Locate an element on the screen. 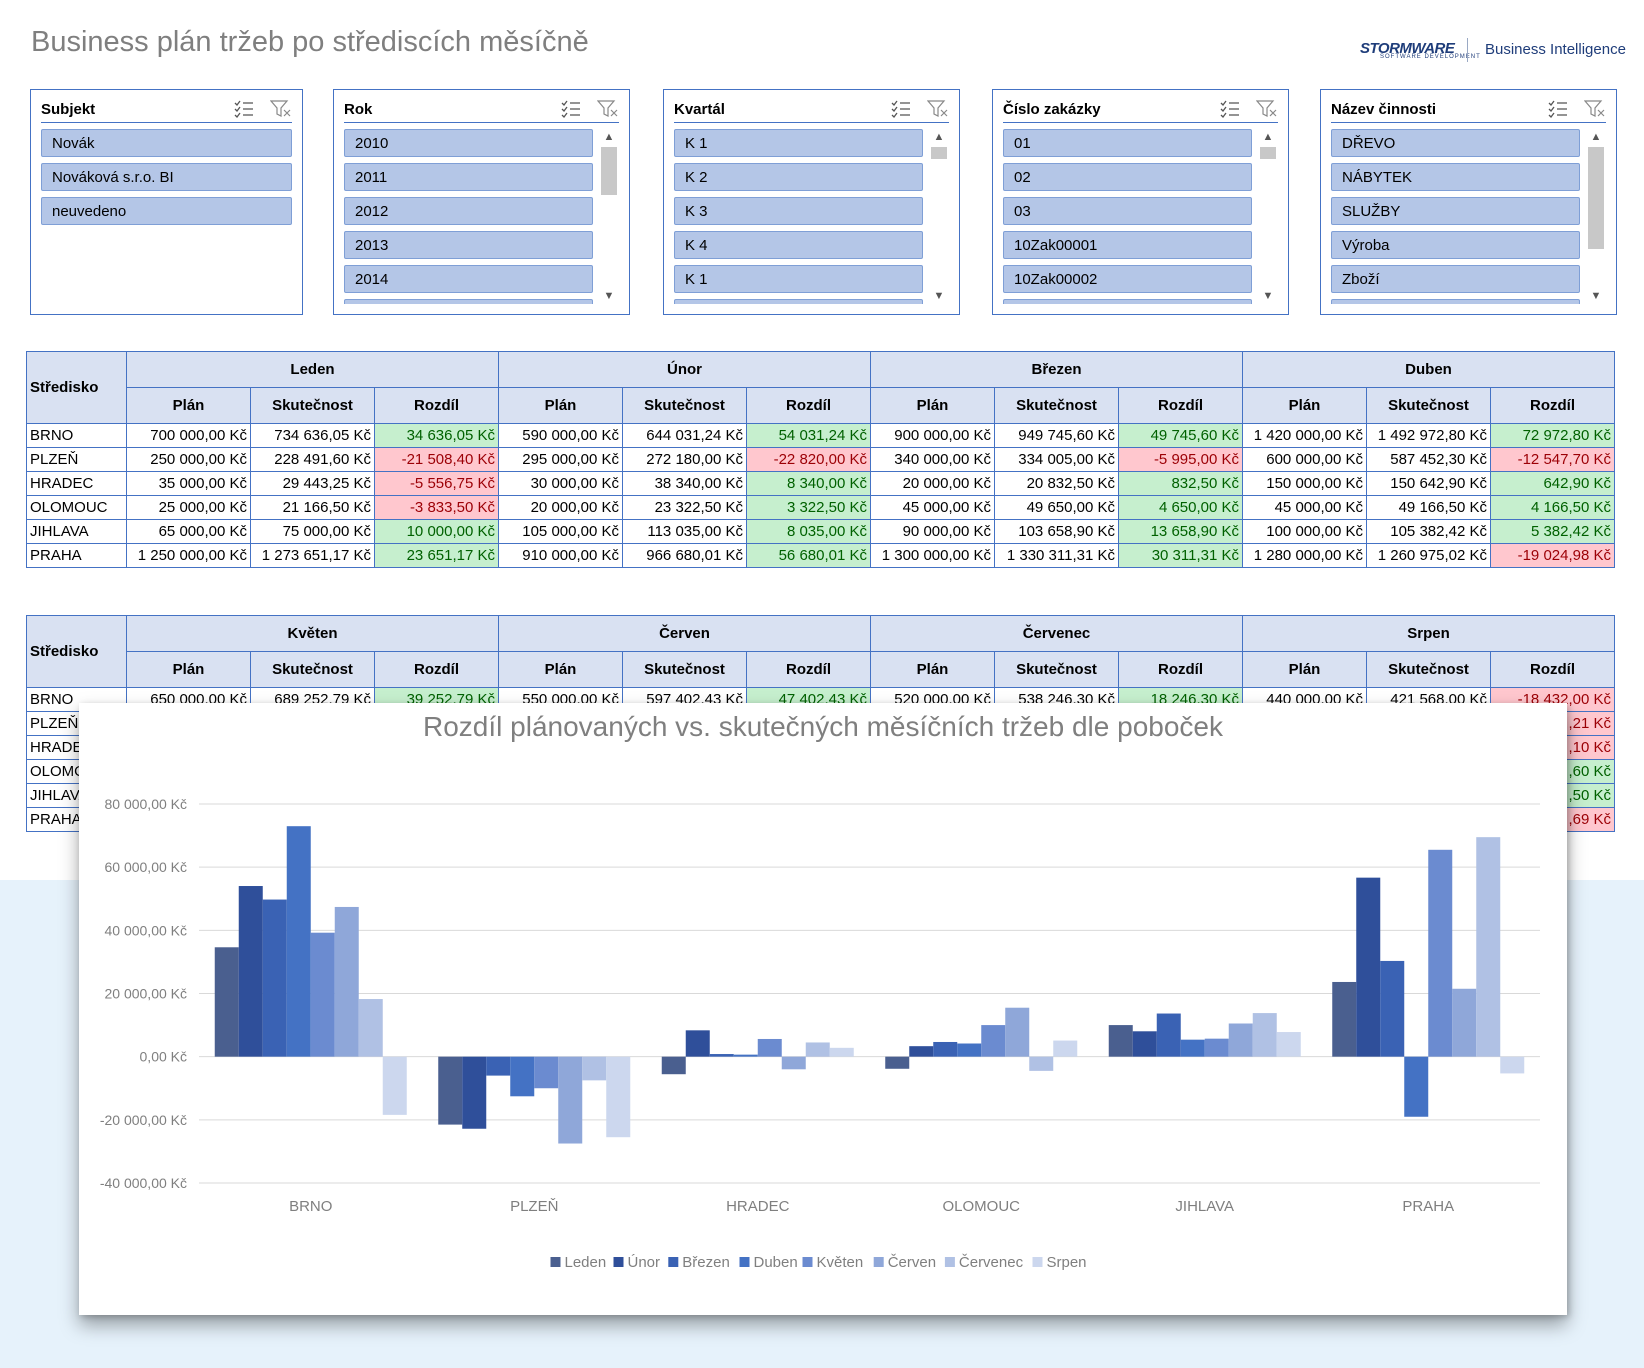  value-cell: 340 000,00 Kč is located at coordinates (932, 459).